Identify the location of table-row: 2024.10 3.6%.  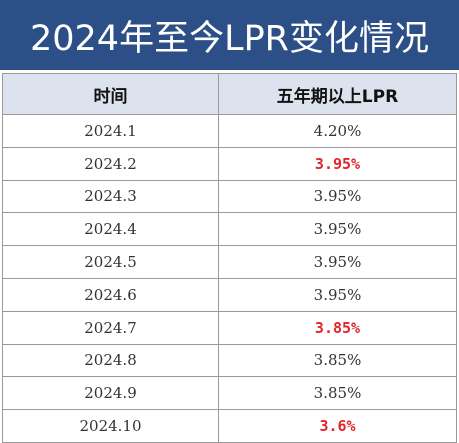
(229, 426).